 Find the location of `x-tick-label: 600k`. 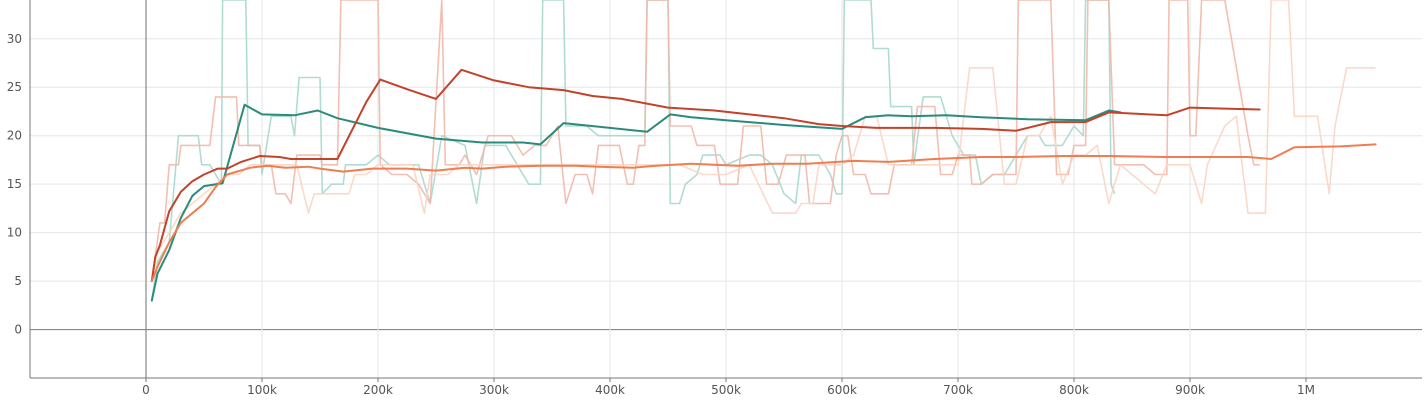

x-tick-label: 600k is located at coordinates (842, 390).